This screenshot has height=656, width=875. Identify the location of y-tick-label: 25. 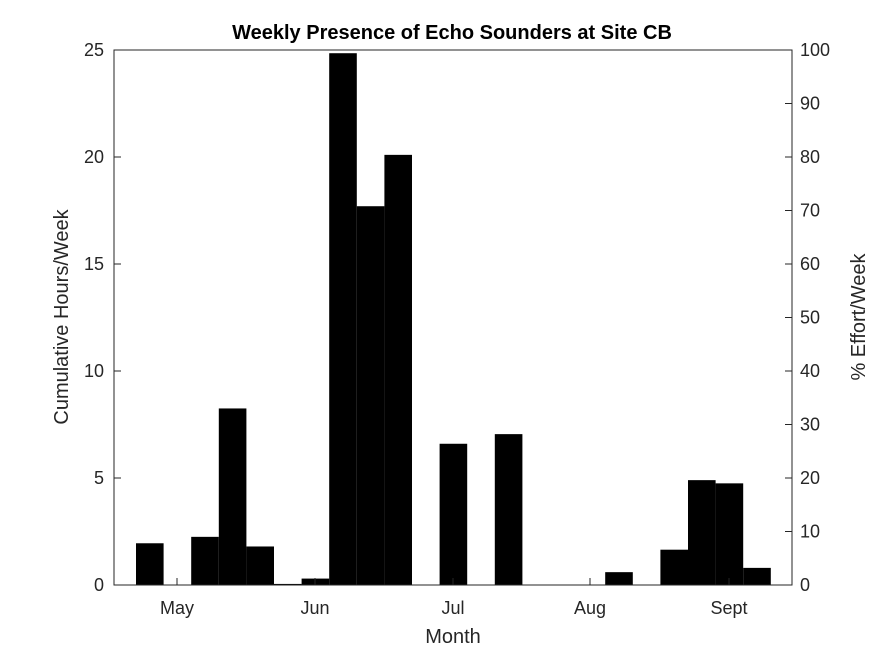
(94, 50).